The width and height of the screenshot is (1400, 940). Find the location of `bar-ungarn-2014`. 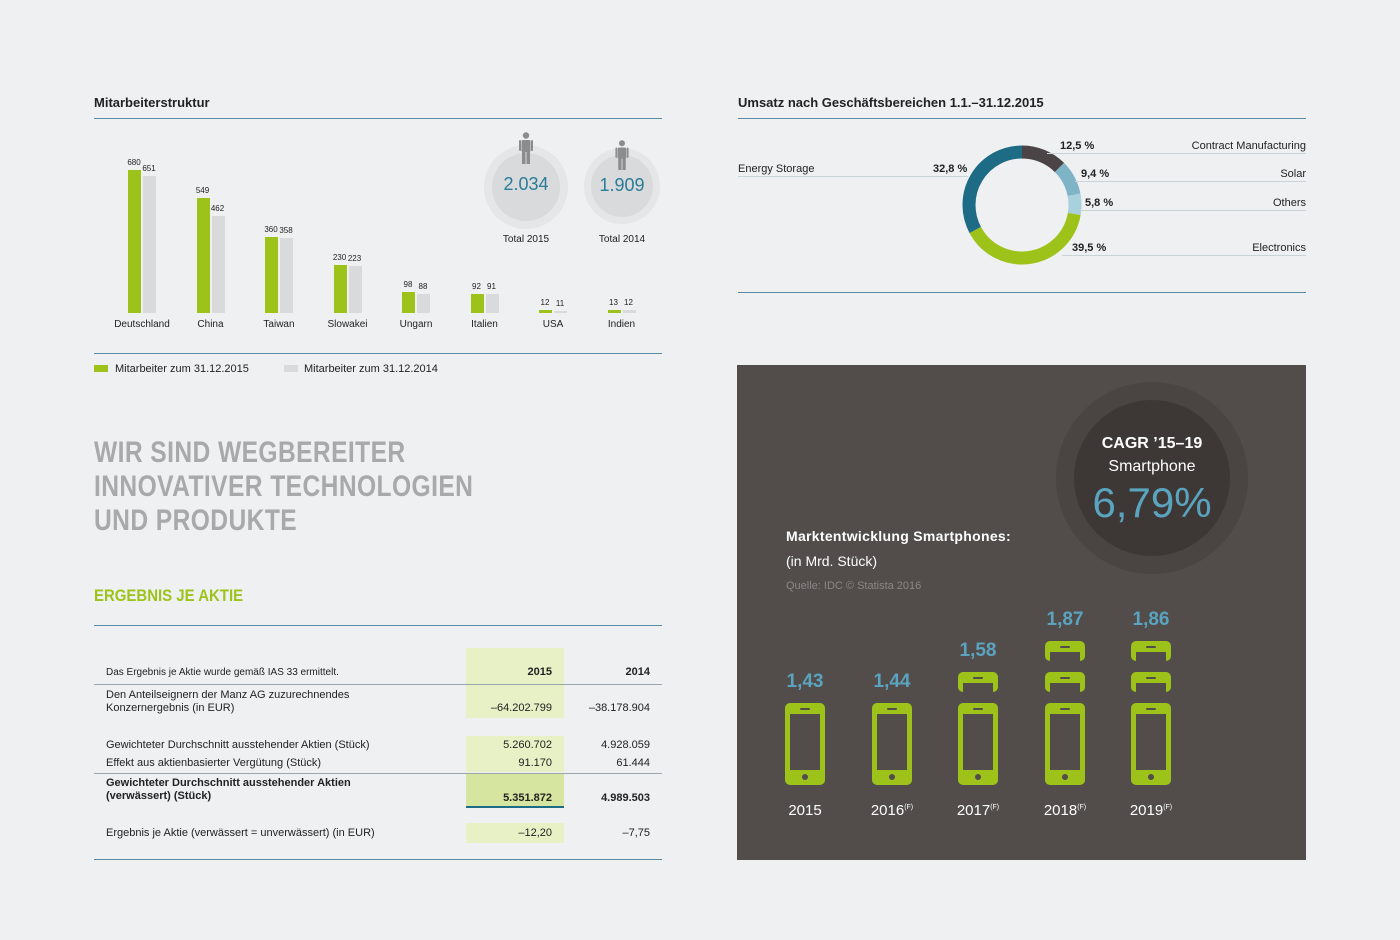

bar-ungarn-2014 is located at coordinates (423, 303).